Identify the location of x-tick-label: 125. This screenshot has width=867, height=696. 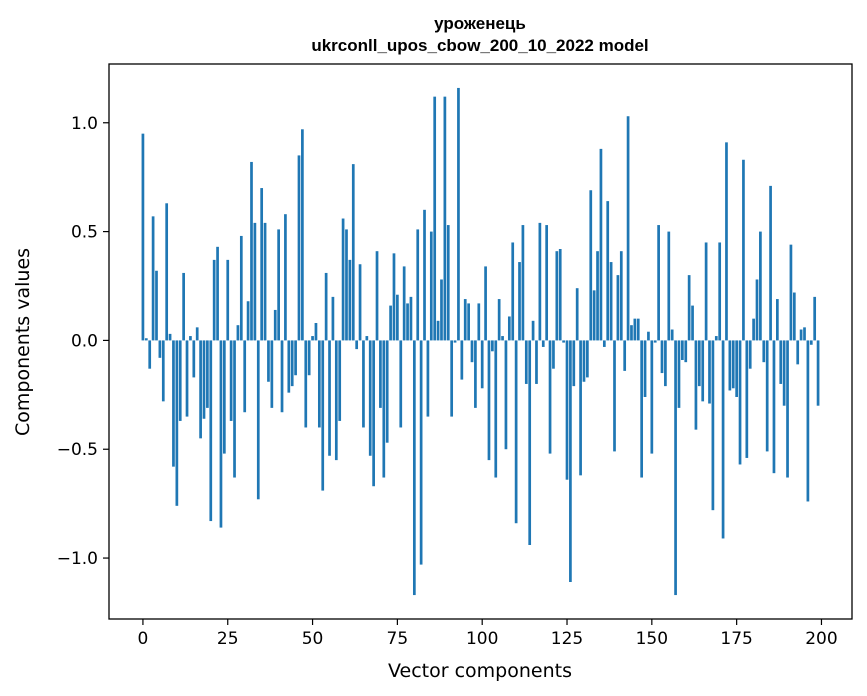
(567, 639).